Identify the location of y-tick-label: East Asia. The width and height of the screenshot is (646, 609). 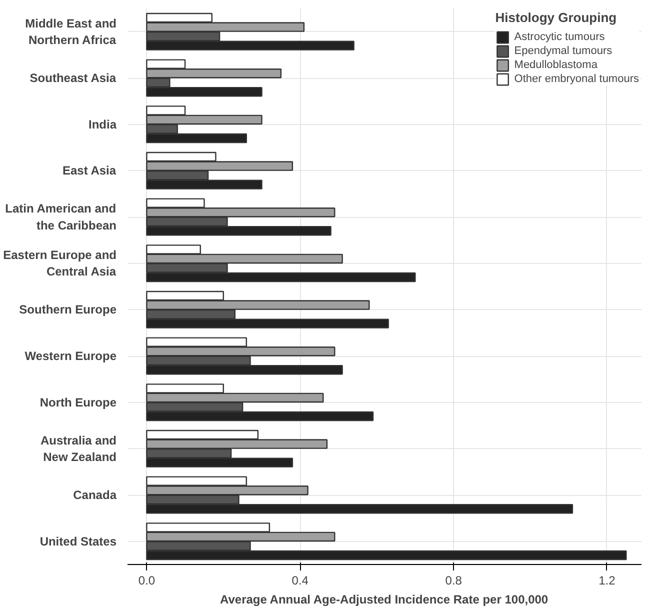
(89, 171).